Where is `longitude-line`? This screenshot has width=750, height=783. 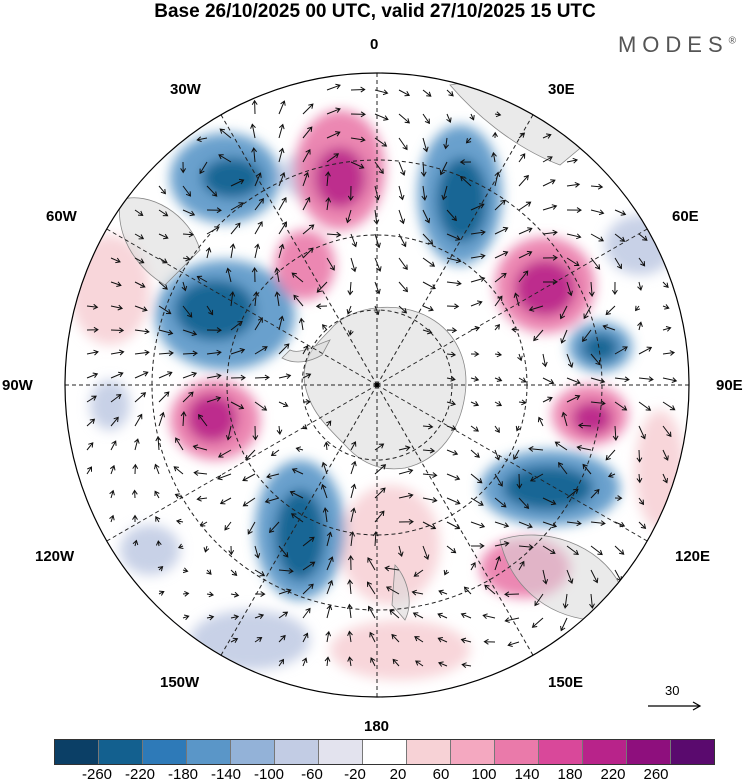 longitude-line is located at coordinates (455, 520).